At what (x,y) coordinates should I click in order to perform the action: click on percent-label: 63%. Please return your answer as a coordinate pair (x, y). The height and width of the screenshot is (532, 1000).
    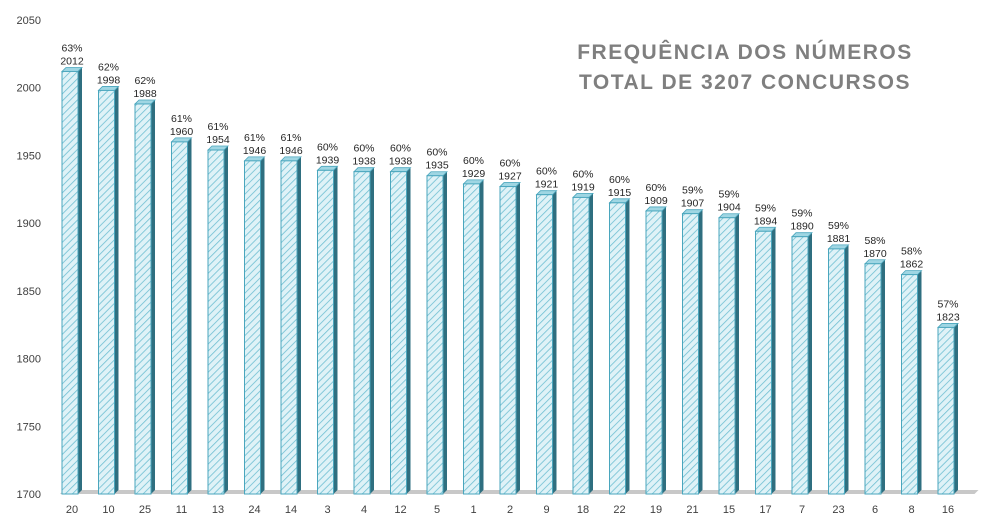
    Looking at the image, I should click on (71, 48).